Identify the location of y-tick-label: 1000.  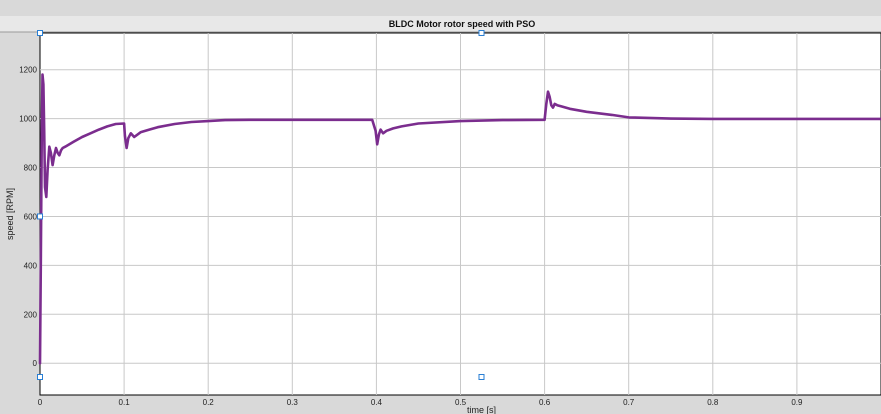
(28, 119).